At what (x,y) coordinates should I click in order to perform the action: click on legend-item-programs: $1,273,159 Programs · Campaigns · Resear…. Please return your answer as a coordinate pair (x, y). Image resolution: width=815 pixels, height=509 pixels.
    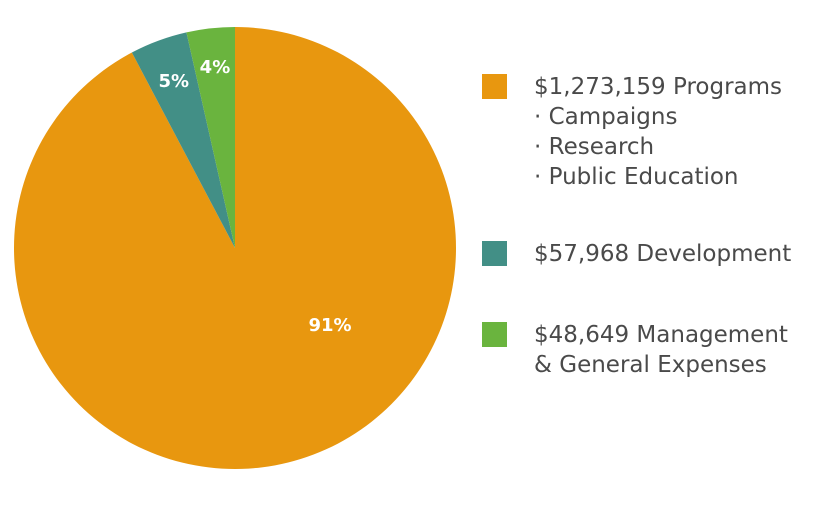
    Looking at the image, I should click on (632, 132).